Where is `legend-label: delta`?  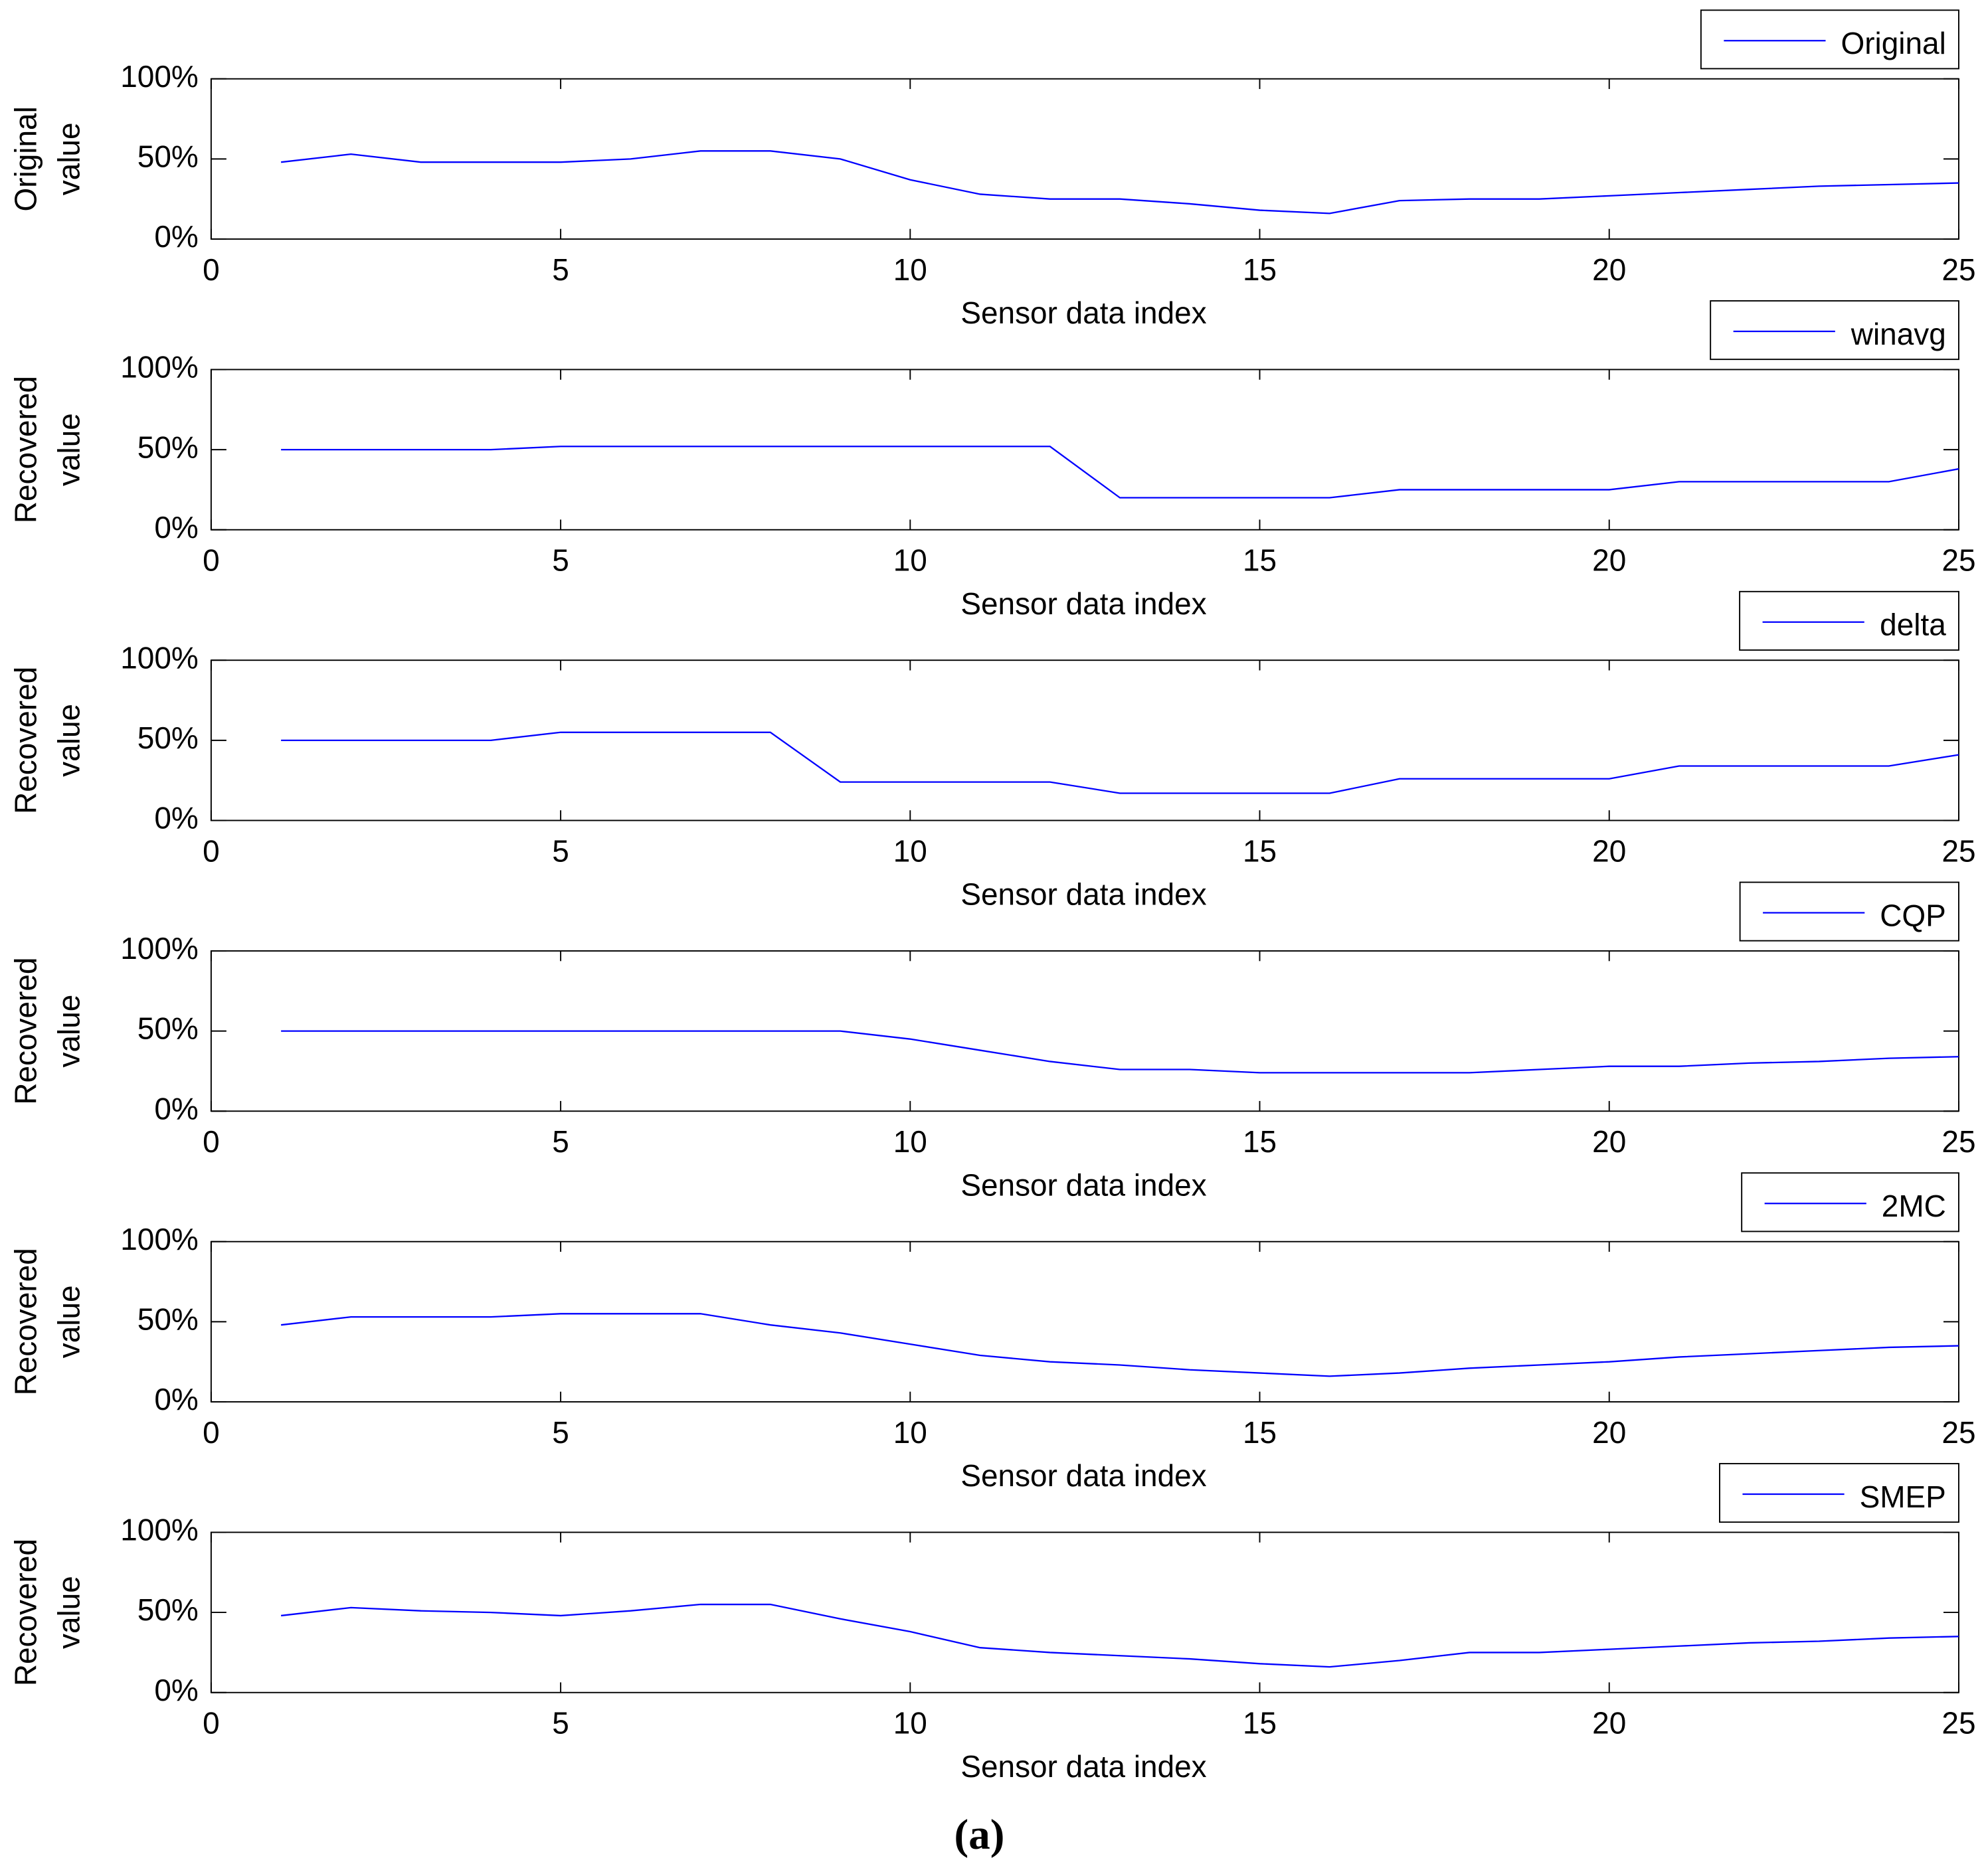 legend-label: delta is located at coordinates (1913, 625).